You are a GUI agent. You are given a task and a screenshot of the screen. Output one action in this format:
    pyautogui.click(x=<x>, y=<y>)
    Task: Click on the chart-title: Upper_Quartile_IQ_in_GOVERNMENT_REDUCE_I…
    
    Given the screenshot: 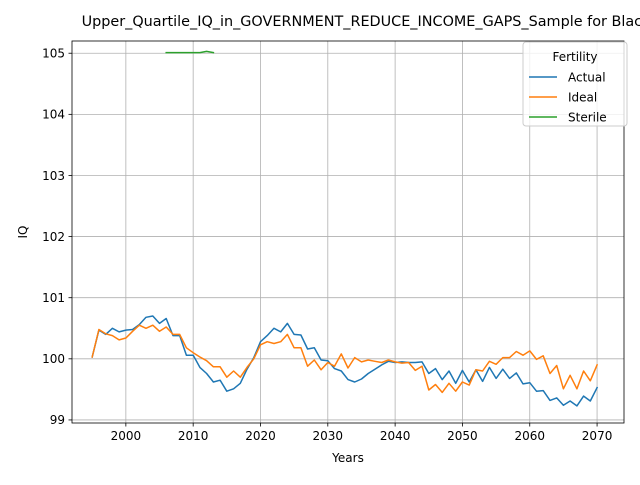 What is the action you would take?
    pyautogui.click(x=361, y=22)
    